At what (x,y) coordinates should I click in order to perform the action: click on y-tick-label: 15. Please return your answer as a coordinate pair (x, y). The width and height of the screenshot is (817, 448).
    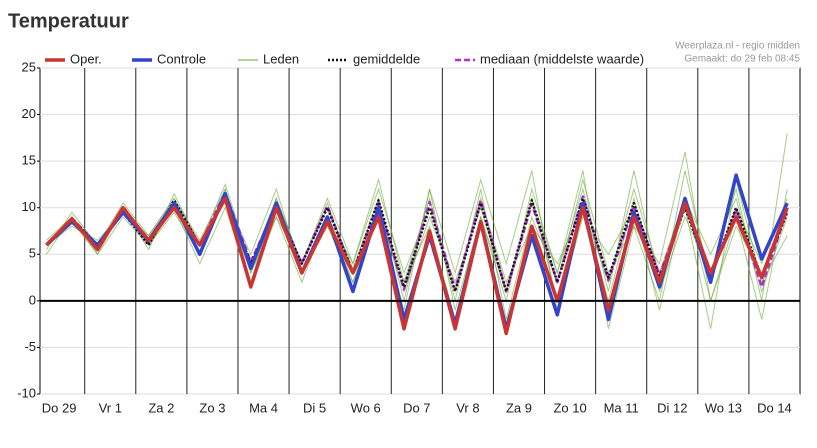
    Looking at the image, I should click on (29, 160).